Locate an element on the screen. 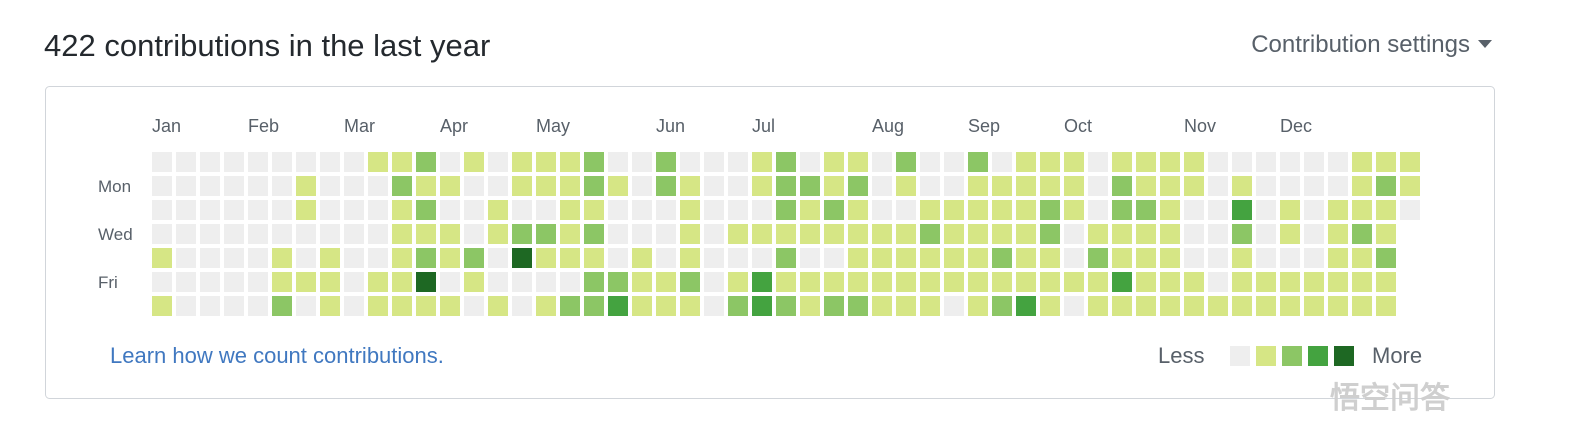 This screenshot has width=1570, height=442. dropdown-caret is located at coordinates (1485, 44).